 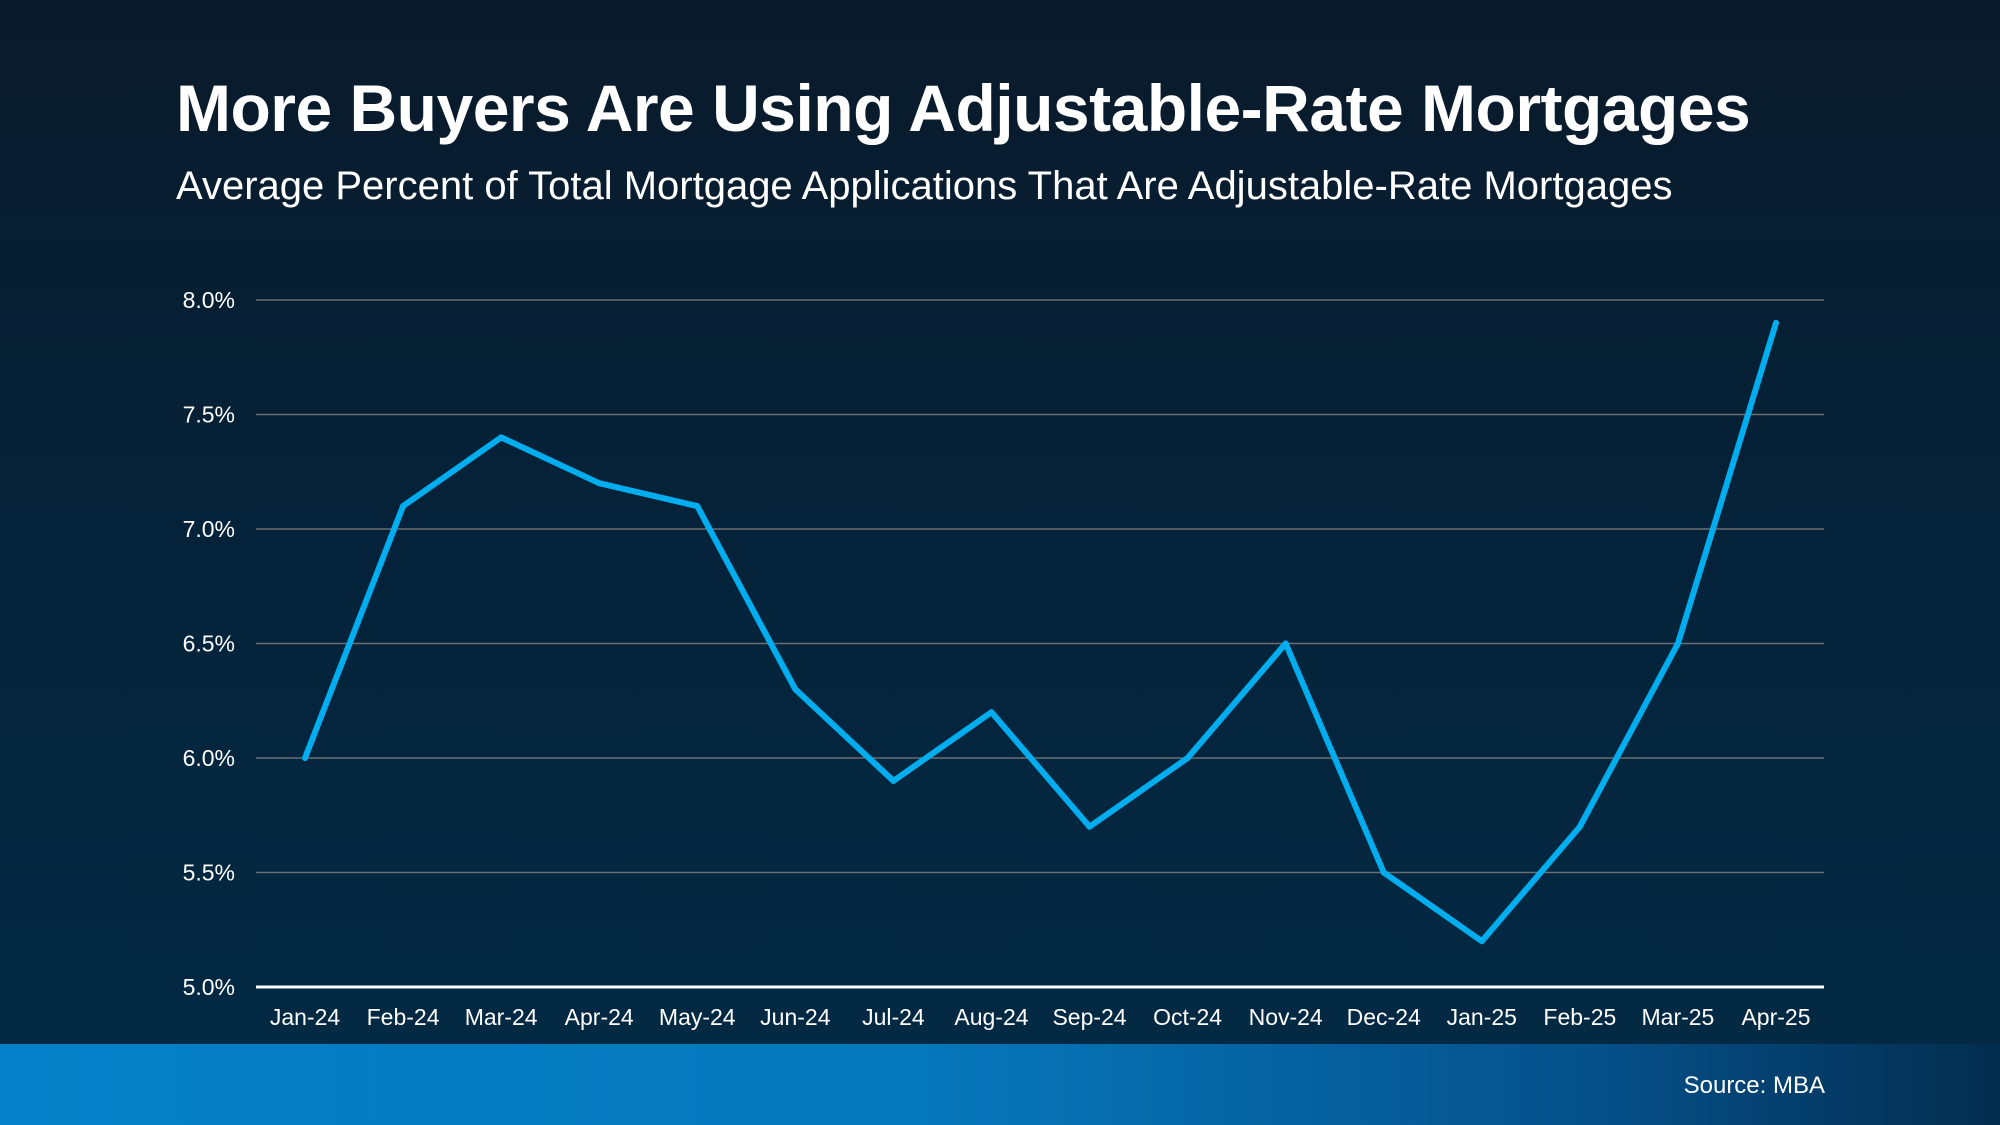 What do you see at coordinates (893, 1017) in the screenshot?
I see `x-tick-label: Jul-24` at bounding box center [893, 1017].